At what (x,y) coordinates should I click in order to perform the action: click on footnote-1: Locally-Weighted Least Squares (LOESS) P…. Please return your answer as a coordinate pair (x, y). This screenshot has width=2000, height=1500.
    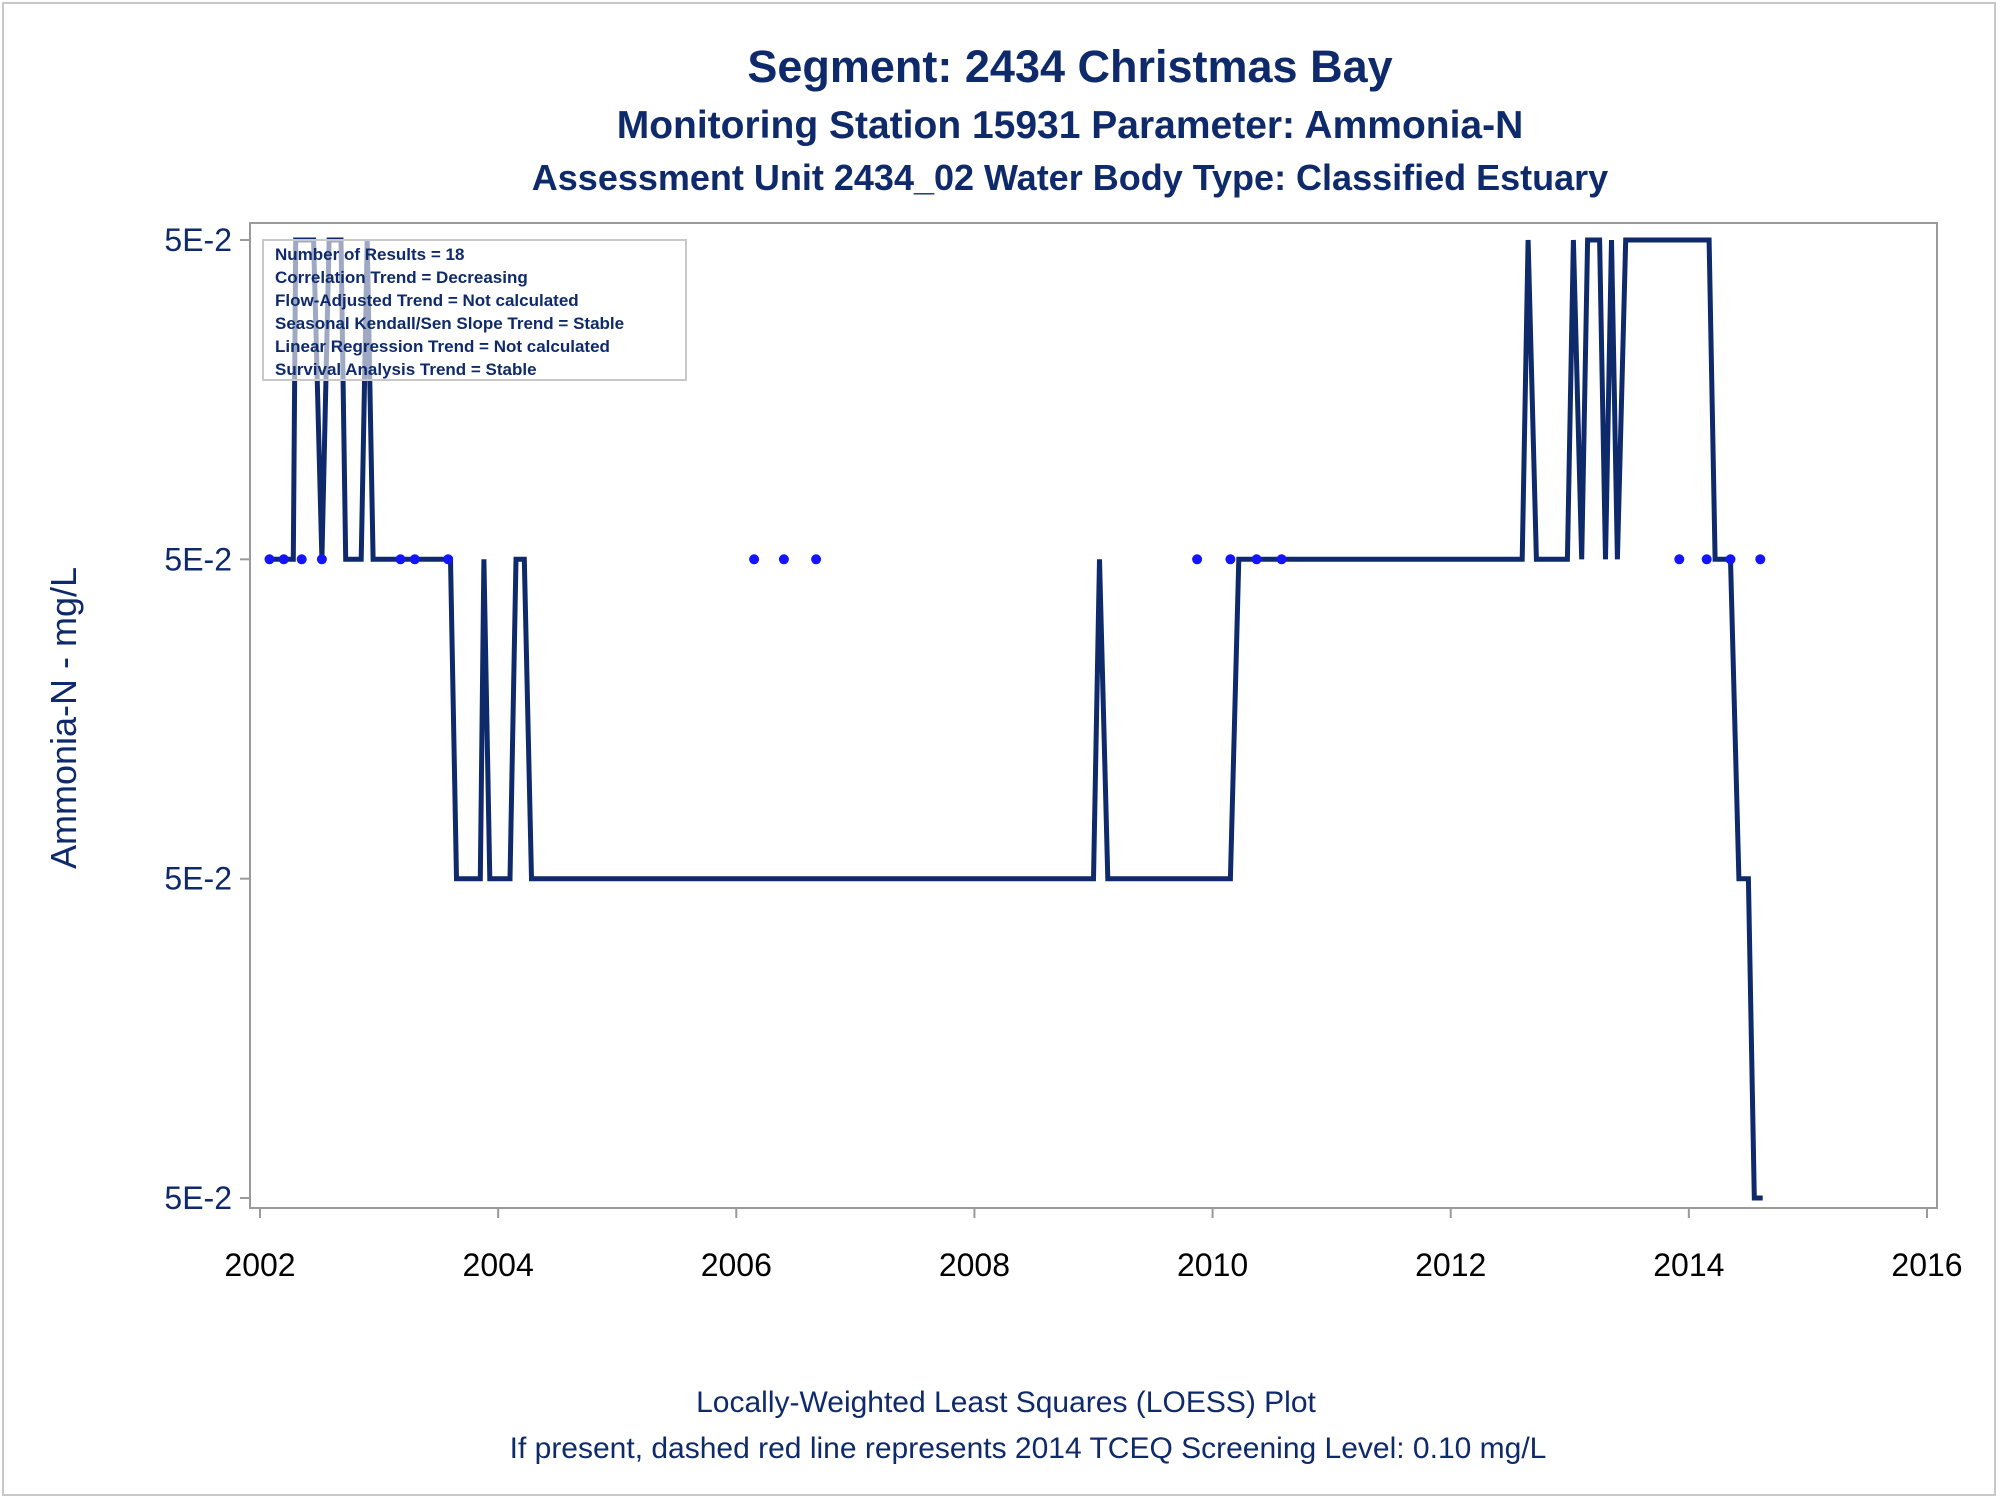
    Looking at the image, I should click on (1006, 1402).